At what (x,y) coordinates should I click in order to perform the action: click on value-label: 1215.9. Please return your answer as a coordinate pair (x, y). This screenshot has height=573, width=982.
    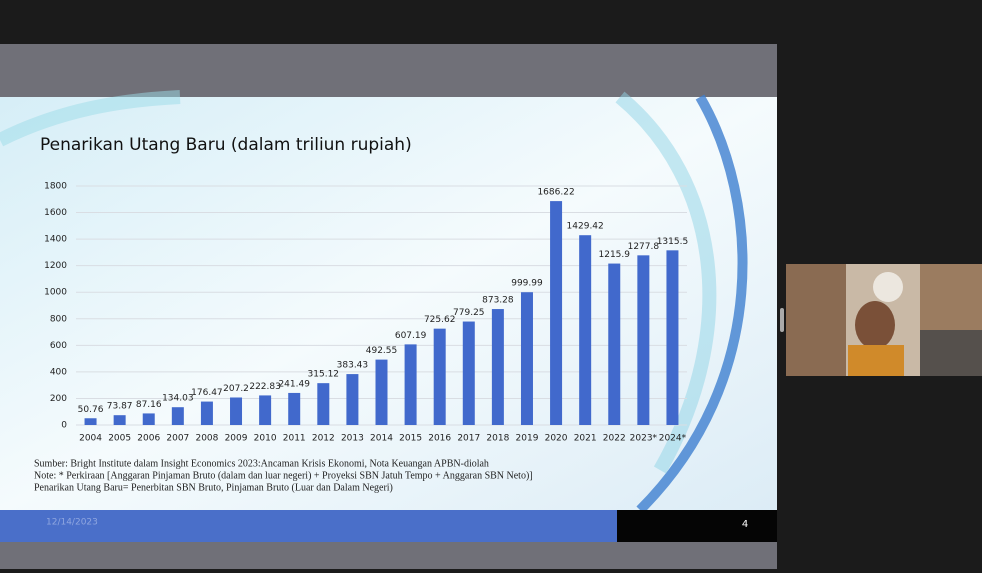
    Looking at the image, I should click on (615, 255).